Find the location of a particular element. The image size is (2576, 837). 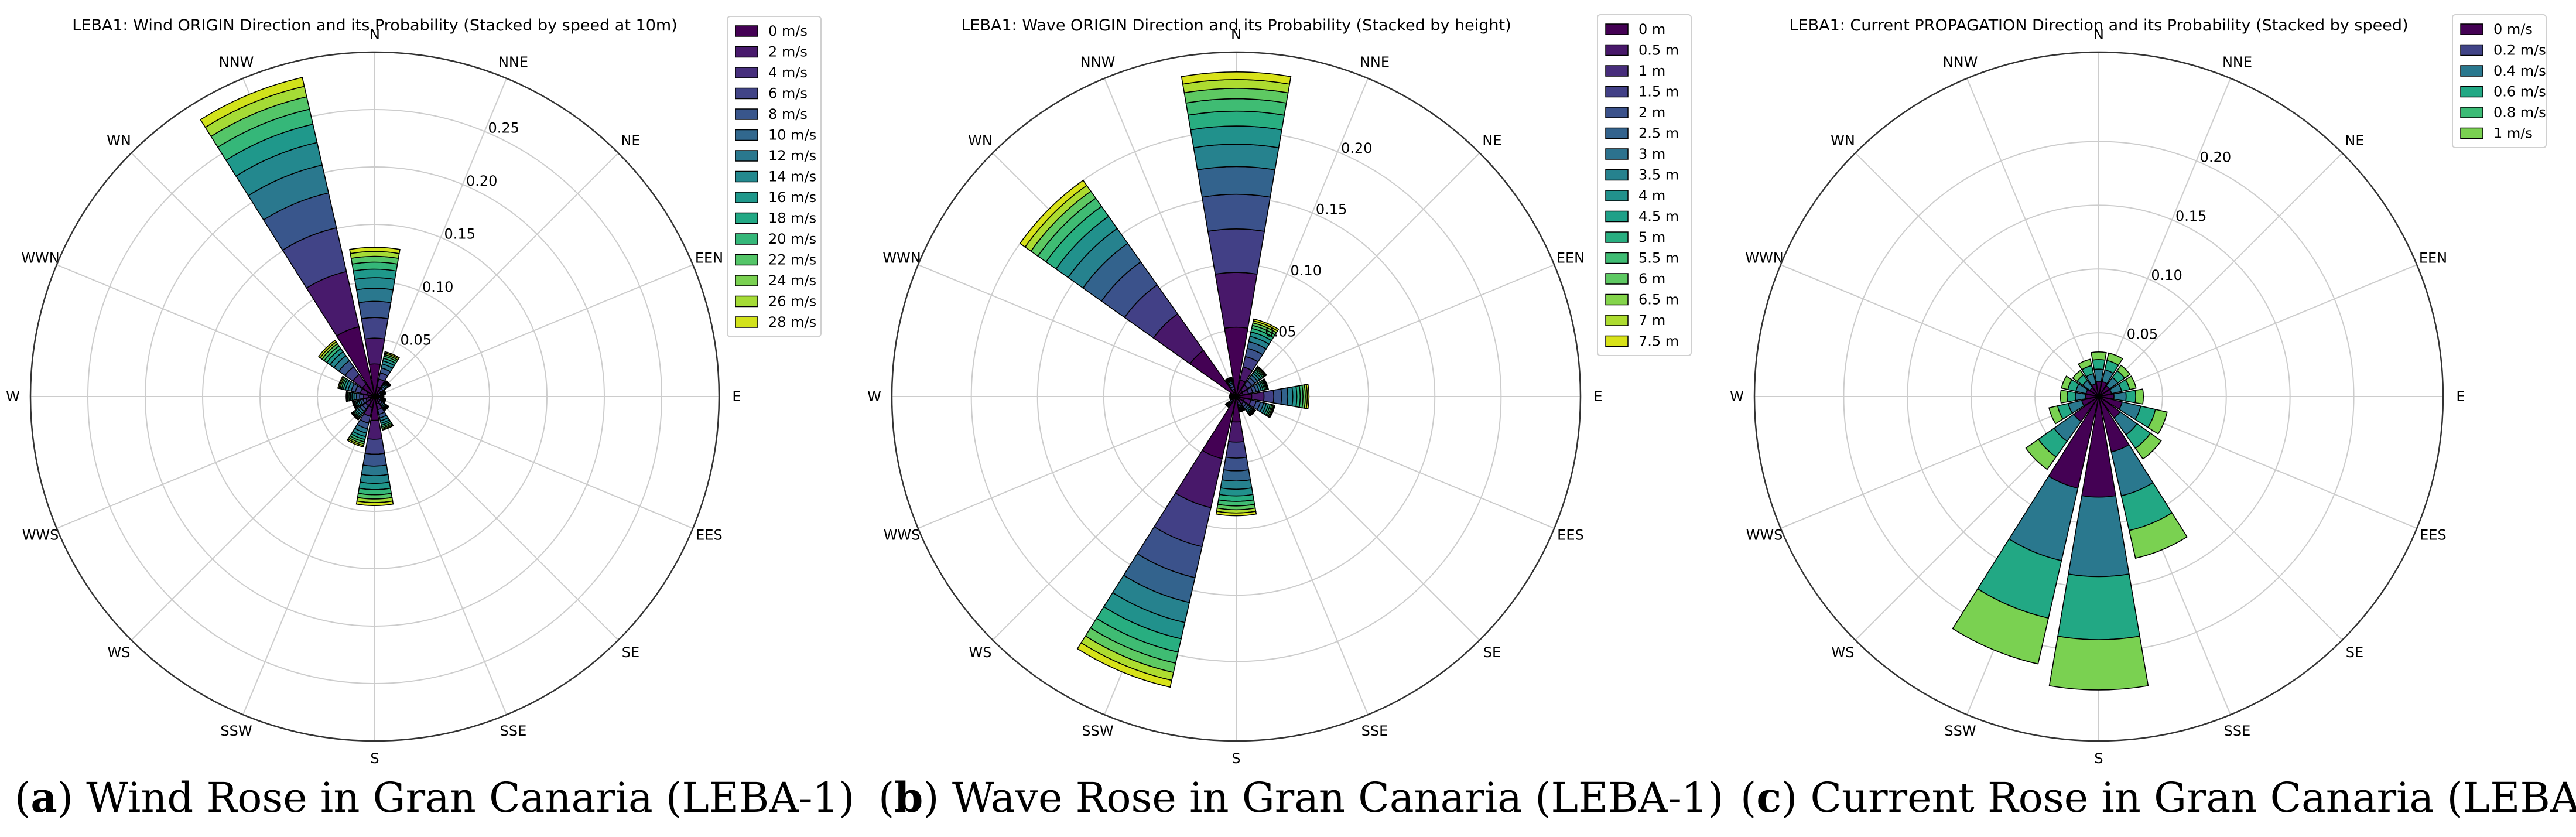

legend-label: 7.5 m is located at coordinates (1658, 341).